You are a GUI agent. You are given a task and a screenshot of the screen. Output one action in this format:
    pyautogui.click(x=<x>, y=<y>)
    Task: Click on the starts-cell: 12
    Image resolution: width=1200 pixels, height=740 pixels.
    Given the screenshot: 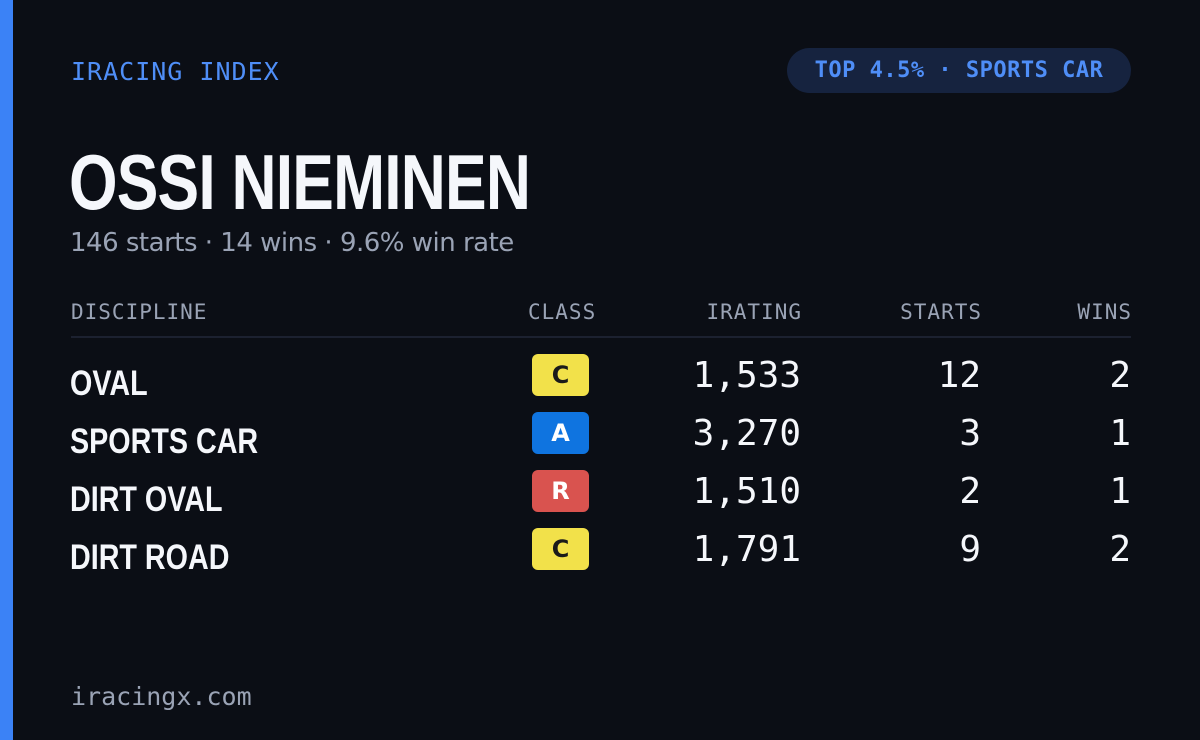 What is the action you would take?
    pyautogui.click(x=959, y=375)
    